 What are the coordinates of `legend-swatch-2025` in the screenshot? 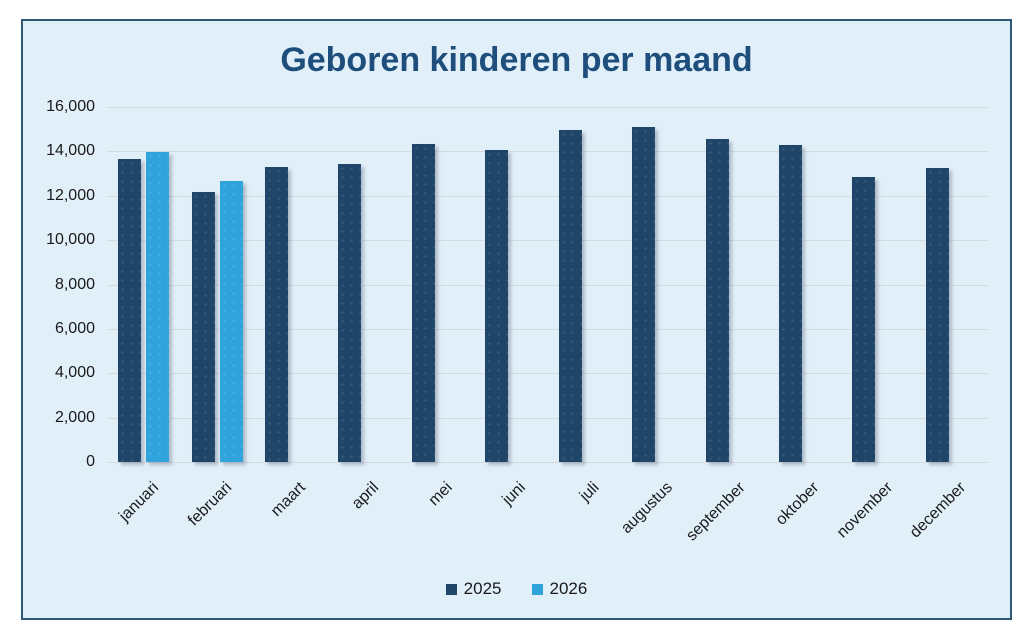 It's located at (451, 589).